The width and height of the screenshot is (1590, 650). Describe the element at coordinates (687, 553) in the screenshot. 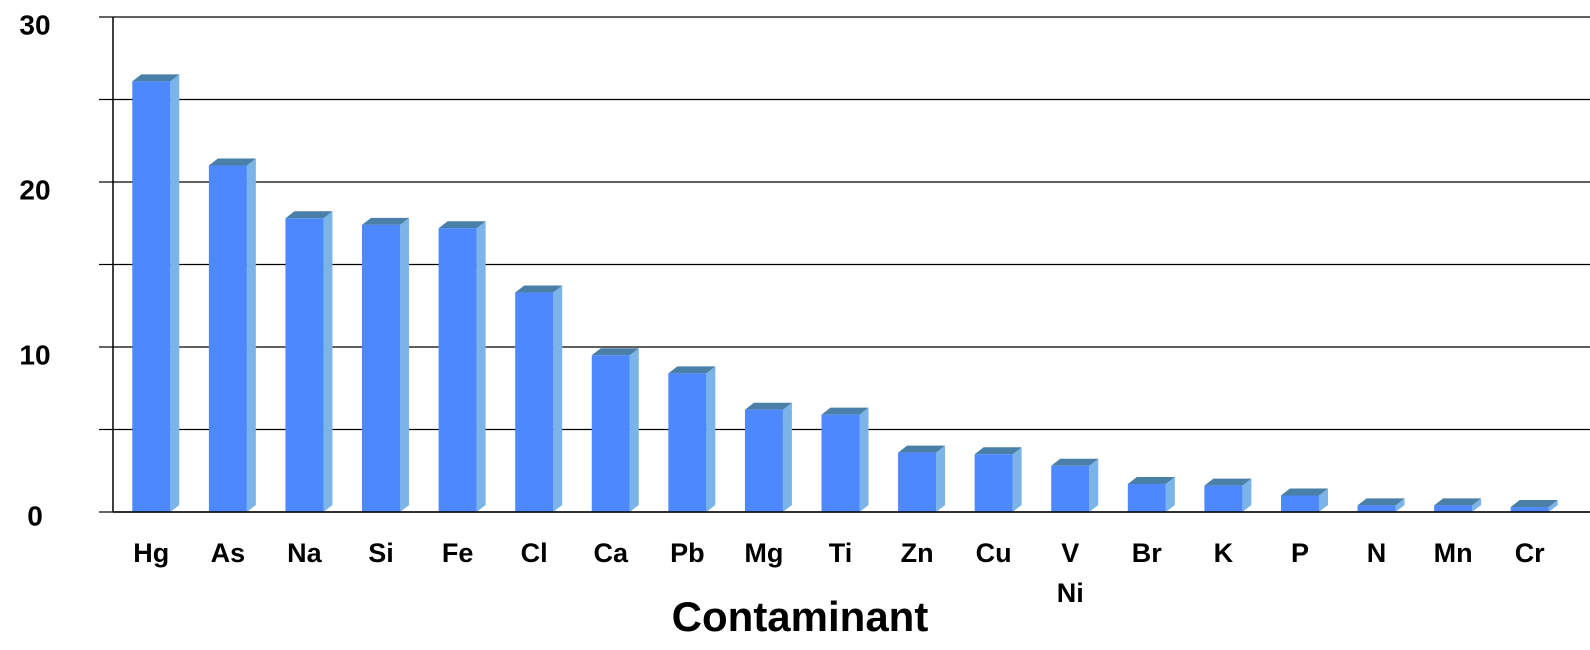

I see `x-tick-label: Pb` at that location.